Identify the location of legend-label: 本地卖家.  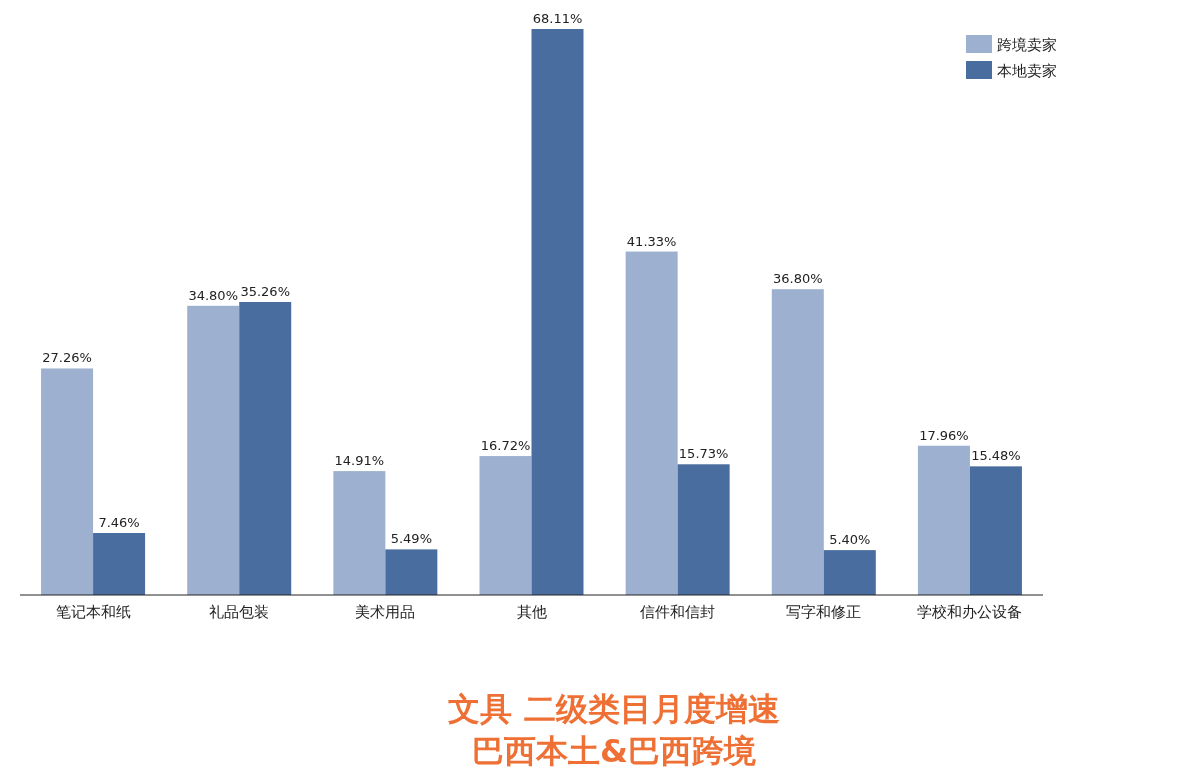
(1027, 71).